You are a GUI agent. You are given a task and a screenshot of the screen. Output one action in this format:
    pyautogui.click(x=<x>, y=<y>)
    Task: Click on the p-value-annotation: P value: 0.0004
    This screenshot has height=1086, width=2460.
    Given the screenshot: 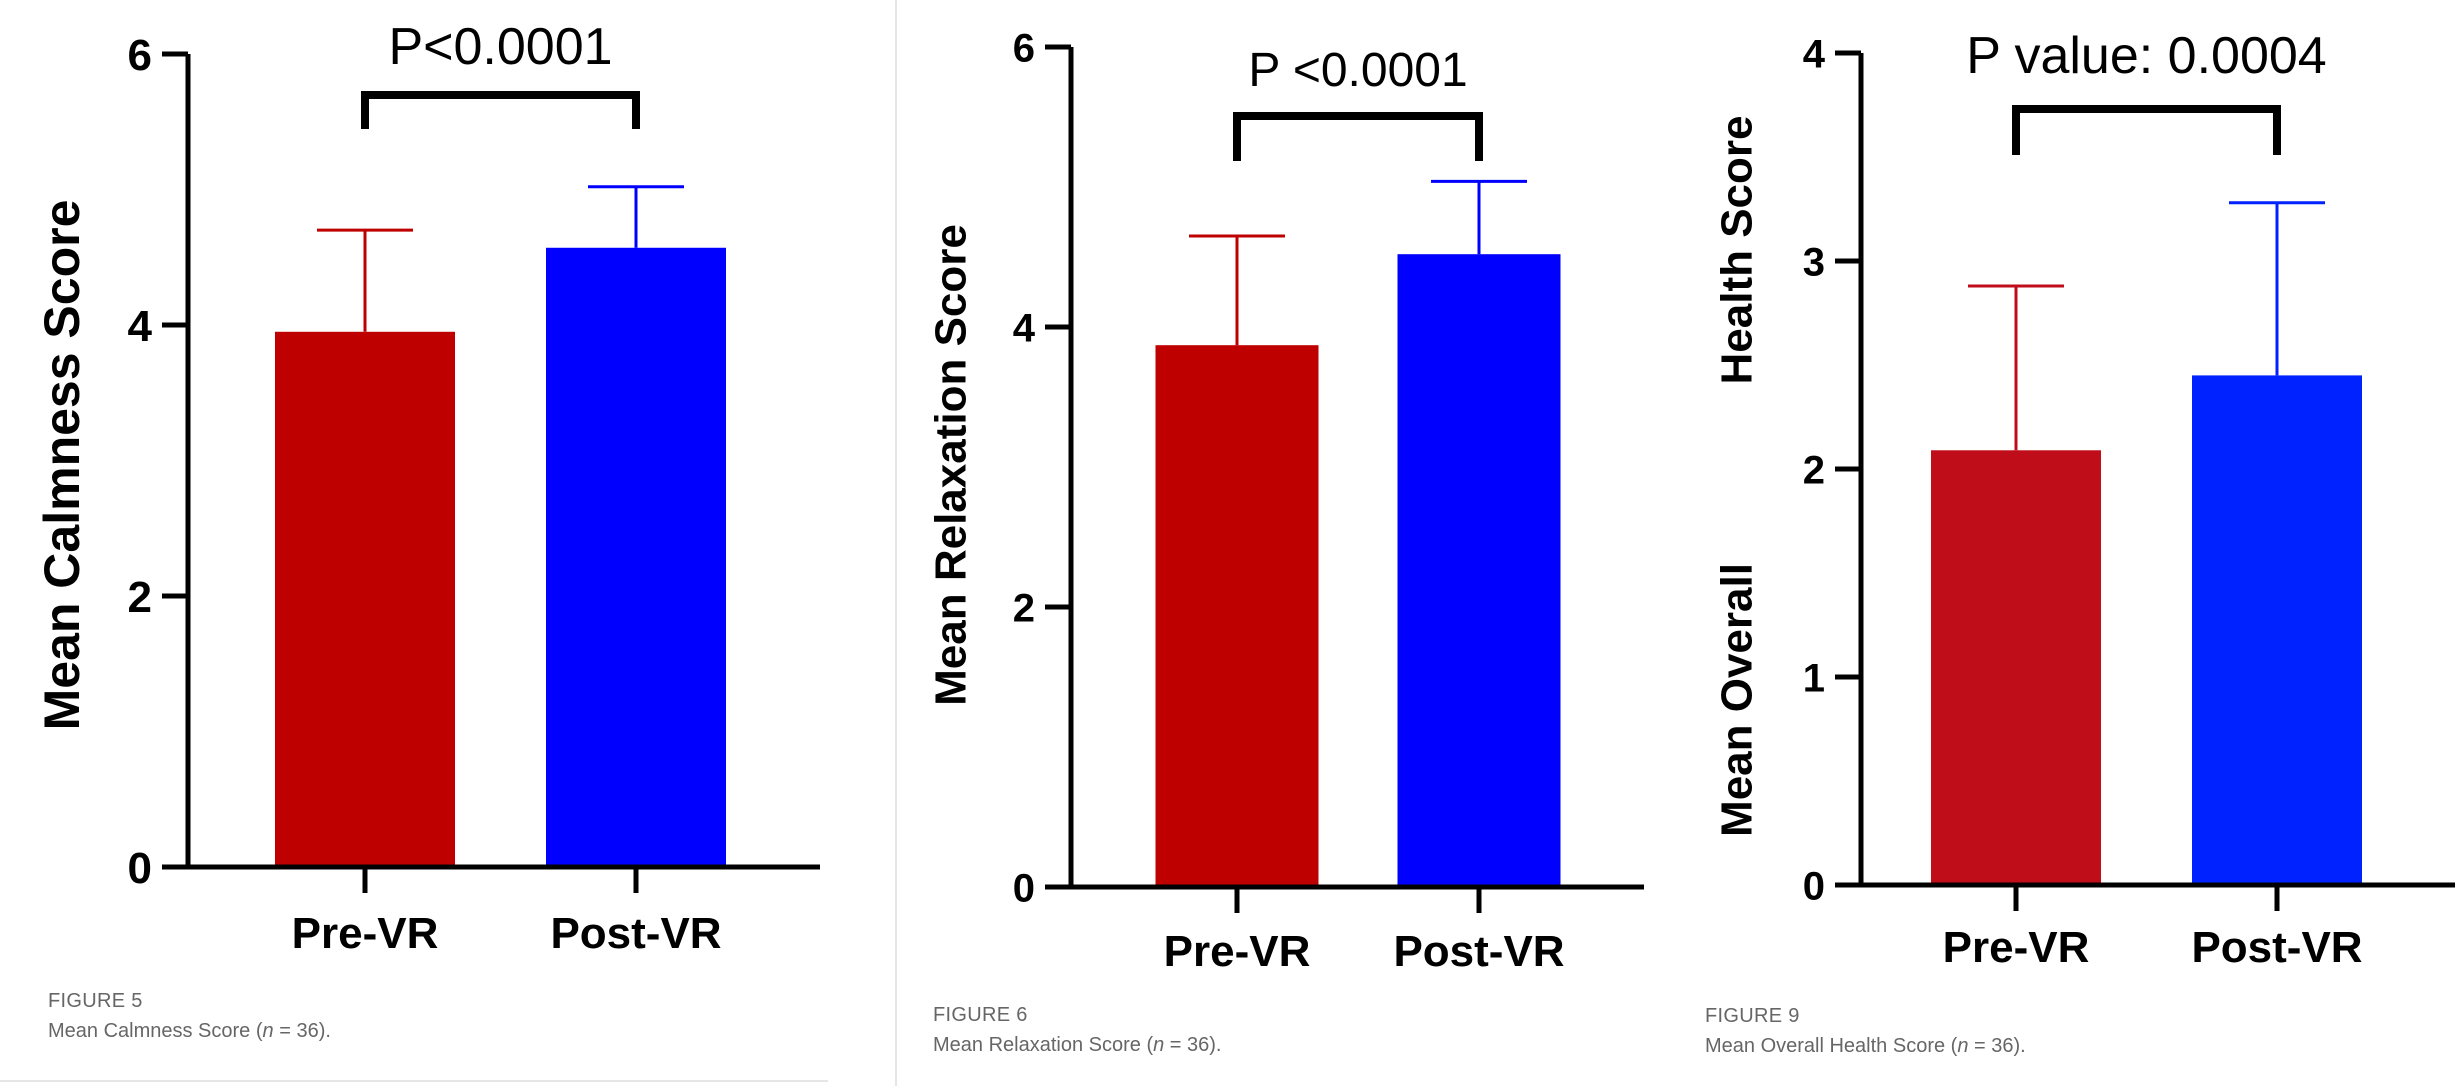 What is the action you would take?
    pyautogui.click(x=2146, y=56)
    